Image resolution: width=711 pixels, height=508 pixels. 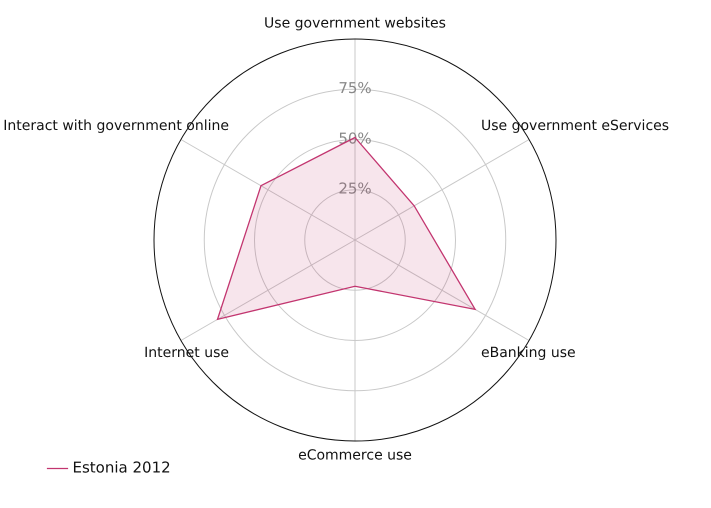 What do you see at coordinates (355, 456) in the screenshot?
I see `spoke-label: eCommerce use` at bounding box center [355, 456].